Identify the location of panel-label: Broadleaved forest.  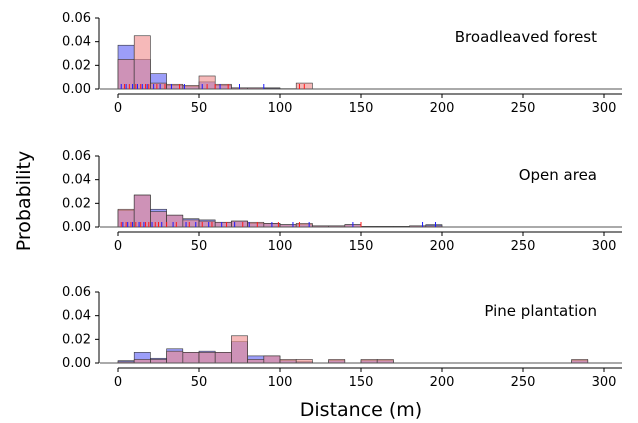
(526, 37).